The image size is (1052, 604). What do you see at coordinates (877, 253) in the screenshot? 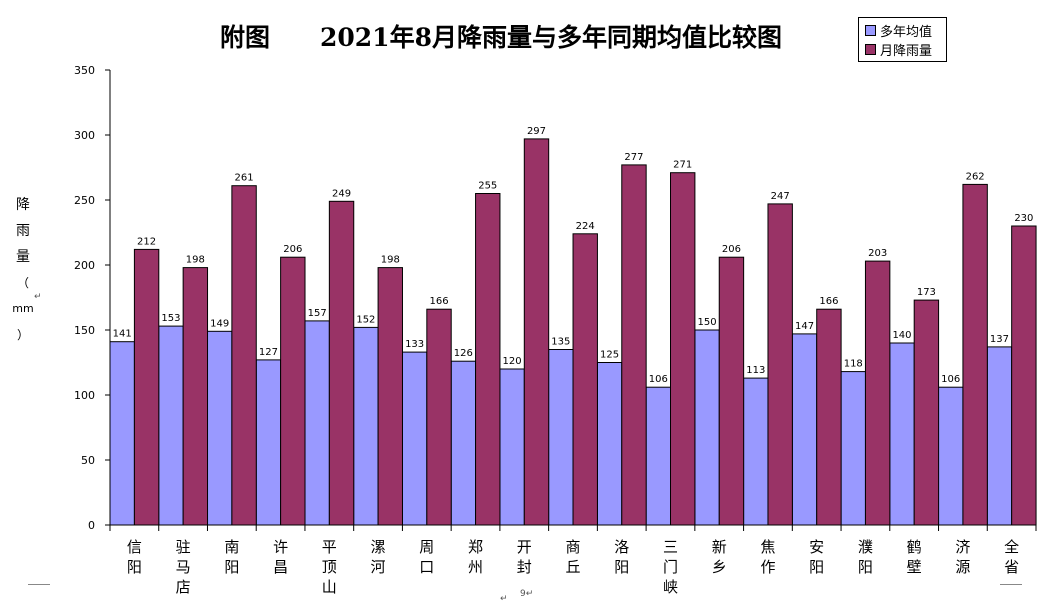
I see `bar-value-label: 203` at bounding box center [877, 253].